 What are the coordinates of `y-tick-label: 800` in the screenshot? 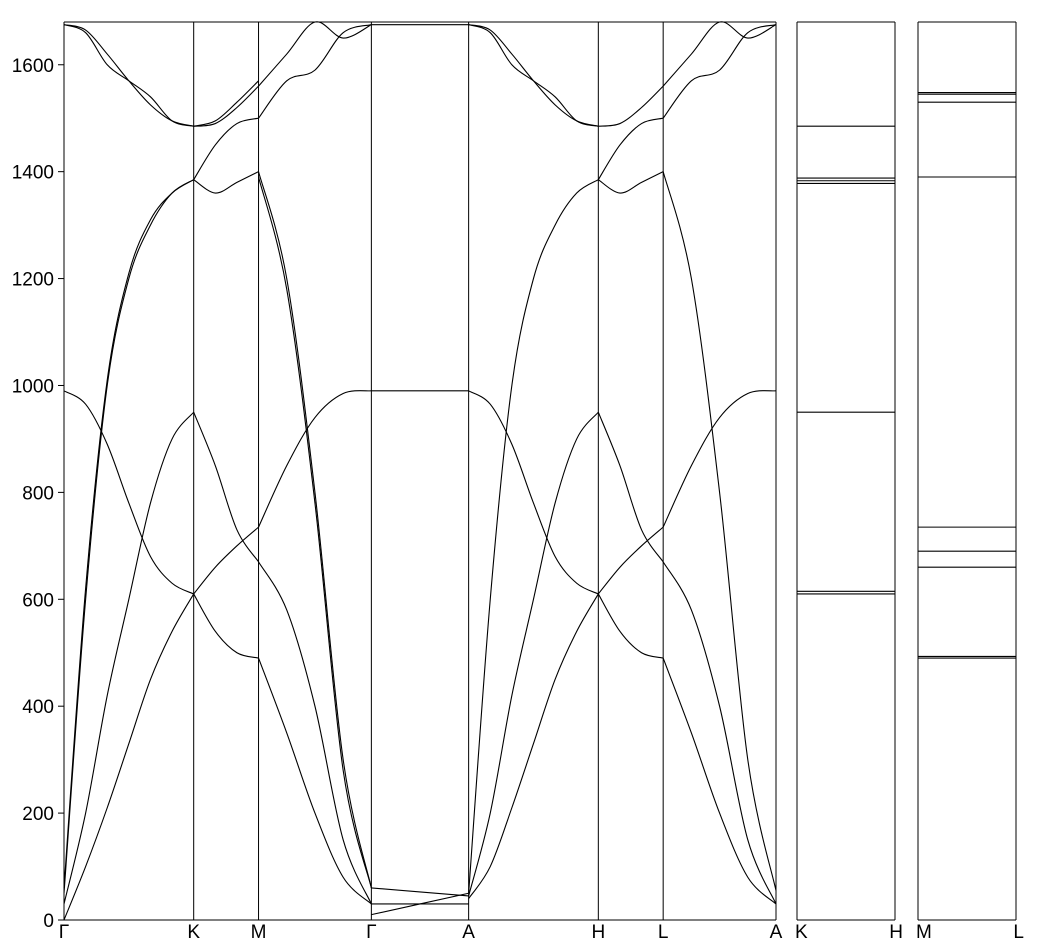 It's located at (38, 493).